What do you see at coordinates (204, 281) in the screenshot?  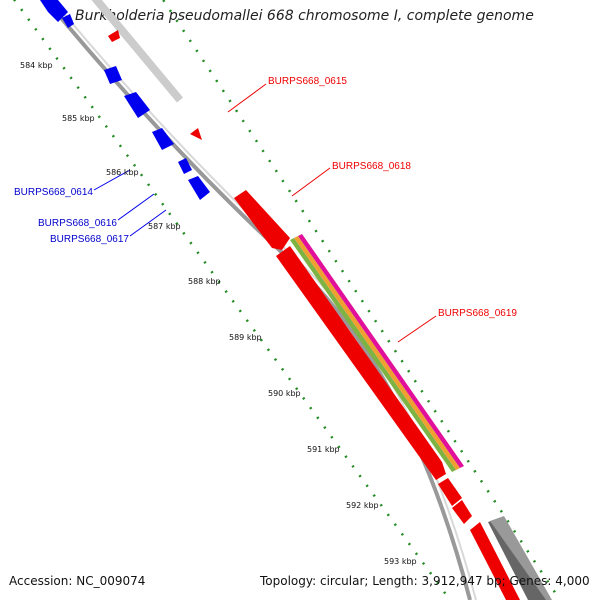 I see `scale-label: 588 kbp` at bounding box center [204, 281].